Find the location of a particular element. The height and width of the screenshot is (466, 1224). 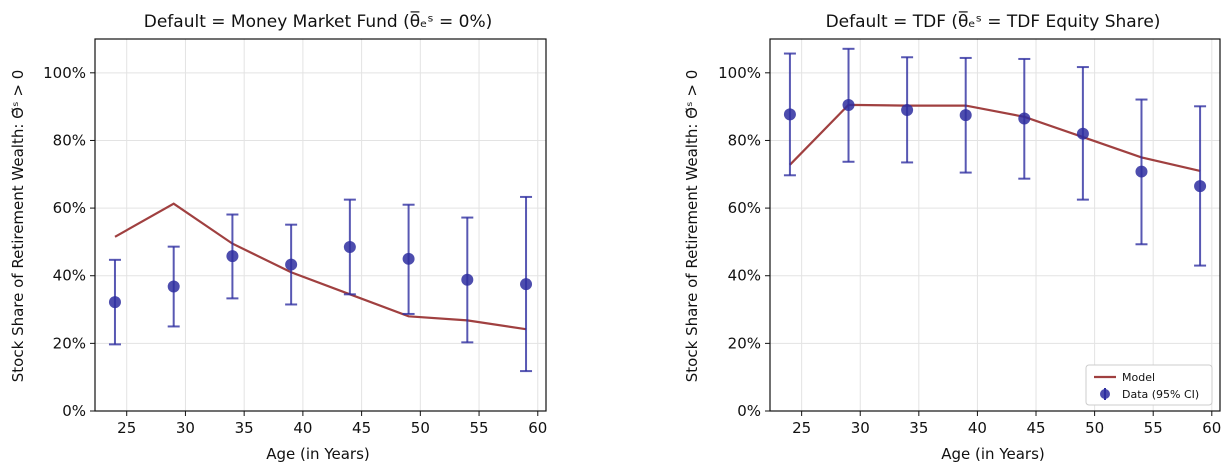

chart-title: Default = Money Market Fund (θ̅ₑˢ = 0%) is located at coordinates (318, 21).